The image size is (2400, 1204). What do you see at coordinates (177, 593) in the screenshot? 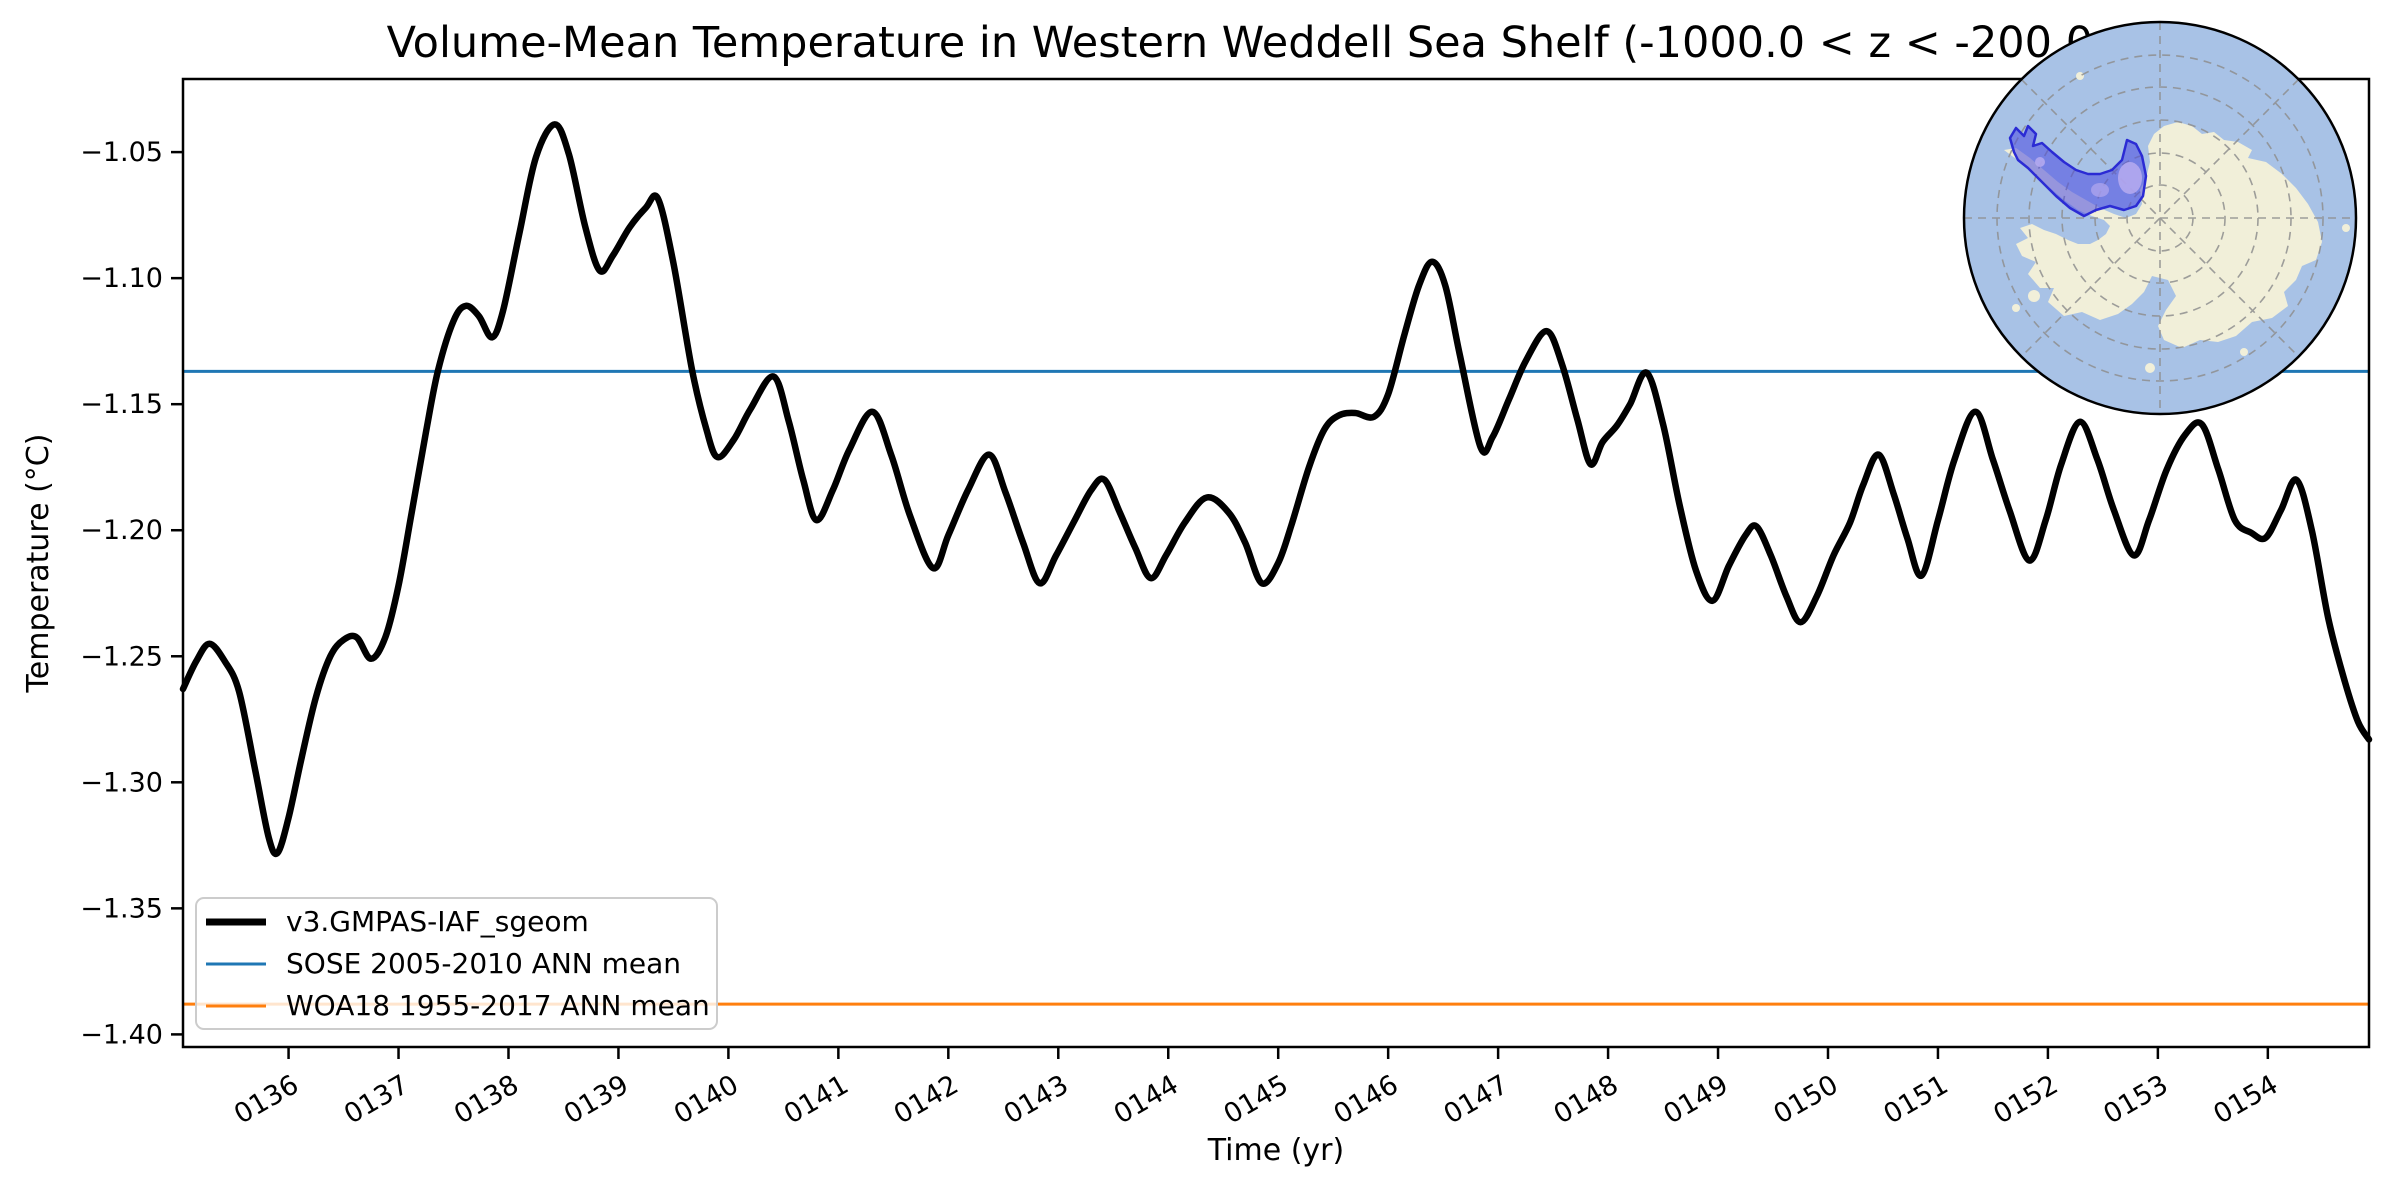
I see `y-axis-ticks` at bounding box center [177, 593].